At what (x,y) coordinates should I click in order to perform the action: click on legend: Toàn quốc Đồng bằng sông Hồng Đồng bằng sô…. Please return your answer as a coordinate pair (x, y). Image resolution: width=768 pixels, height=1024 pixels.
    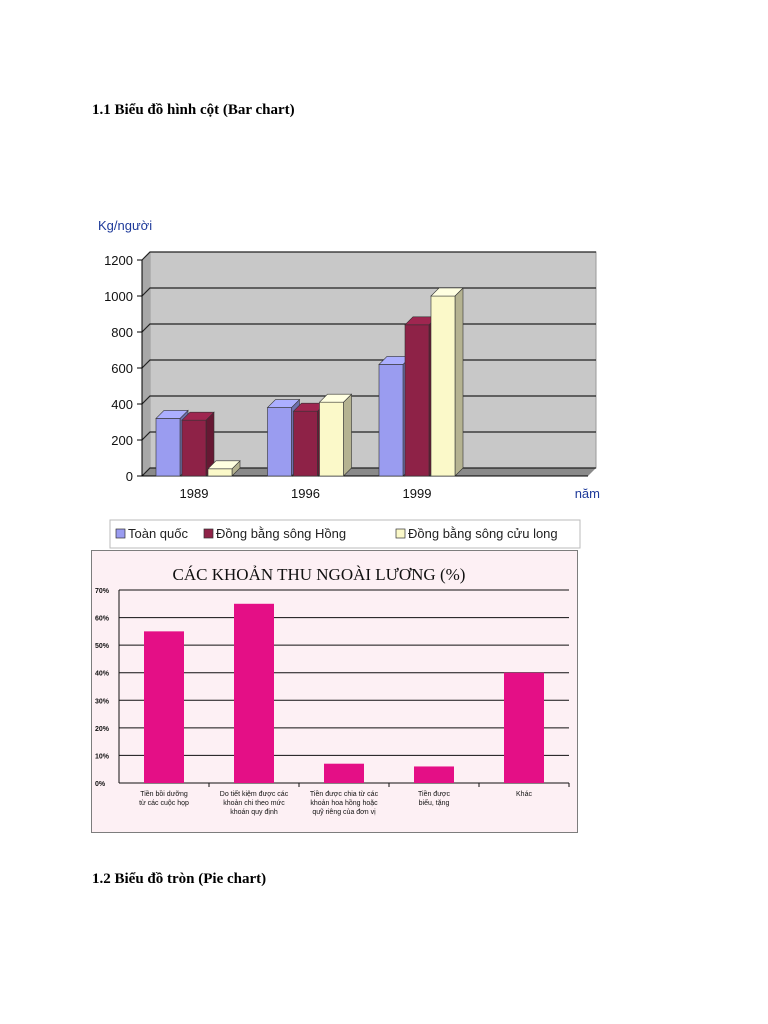
    Looking at the image, I should click on (345, 534).